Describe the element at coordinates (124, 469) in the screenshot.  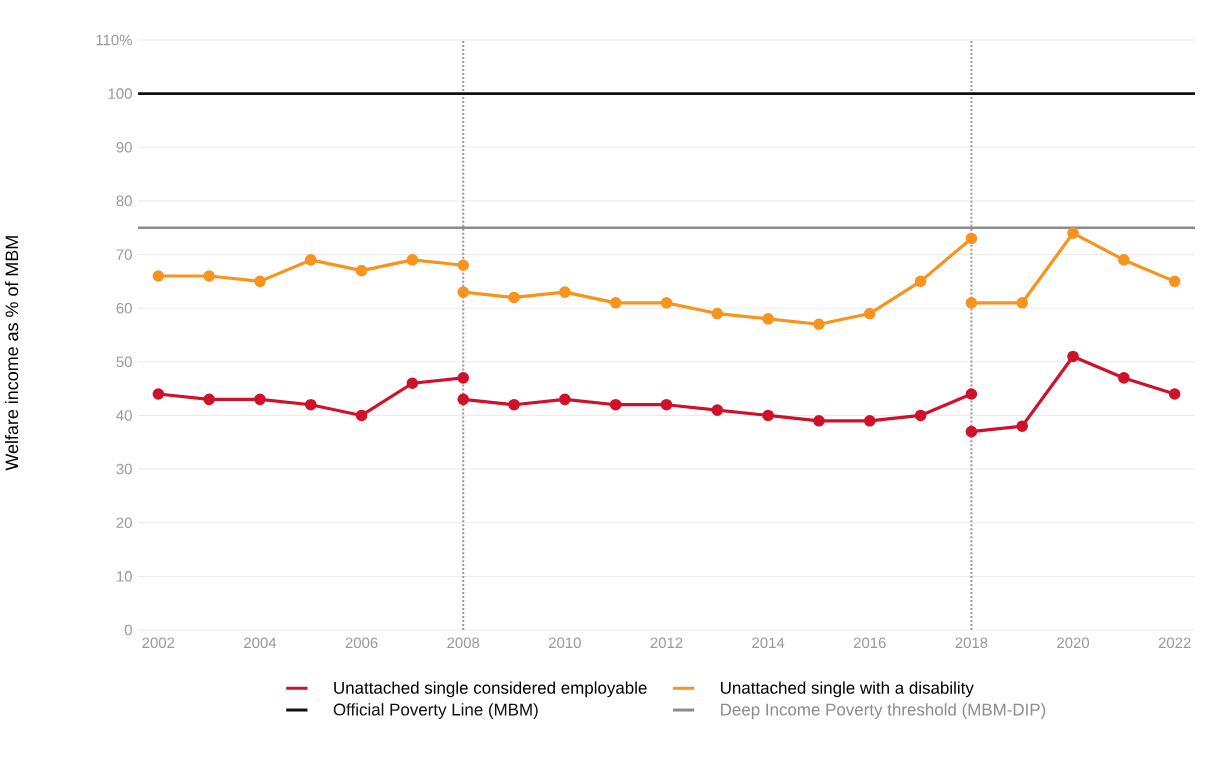
I see `y-tick-label: 30` at that location.